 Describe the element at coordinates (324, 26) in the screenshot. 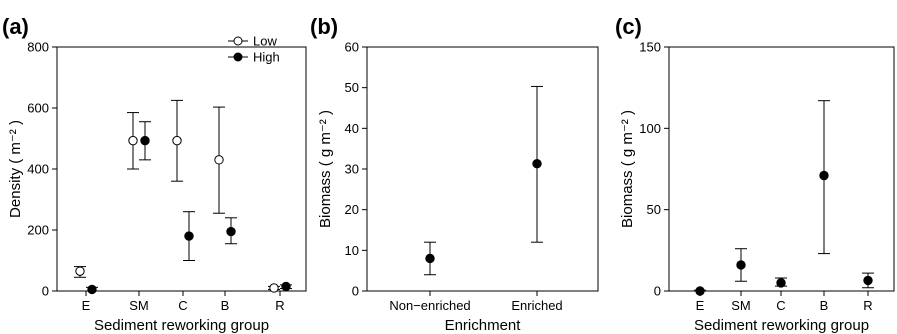

I see `panel-letter: (b)` at that location.